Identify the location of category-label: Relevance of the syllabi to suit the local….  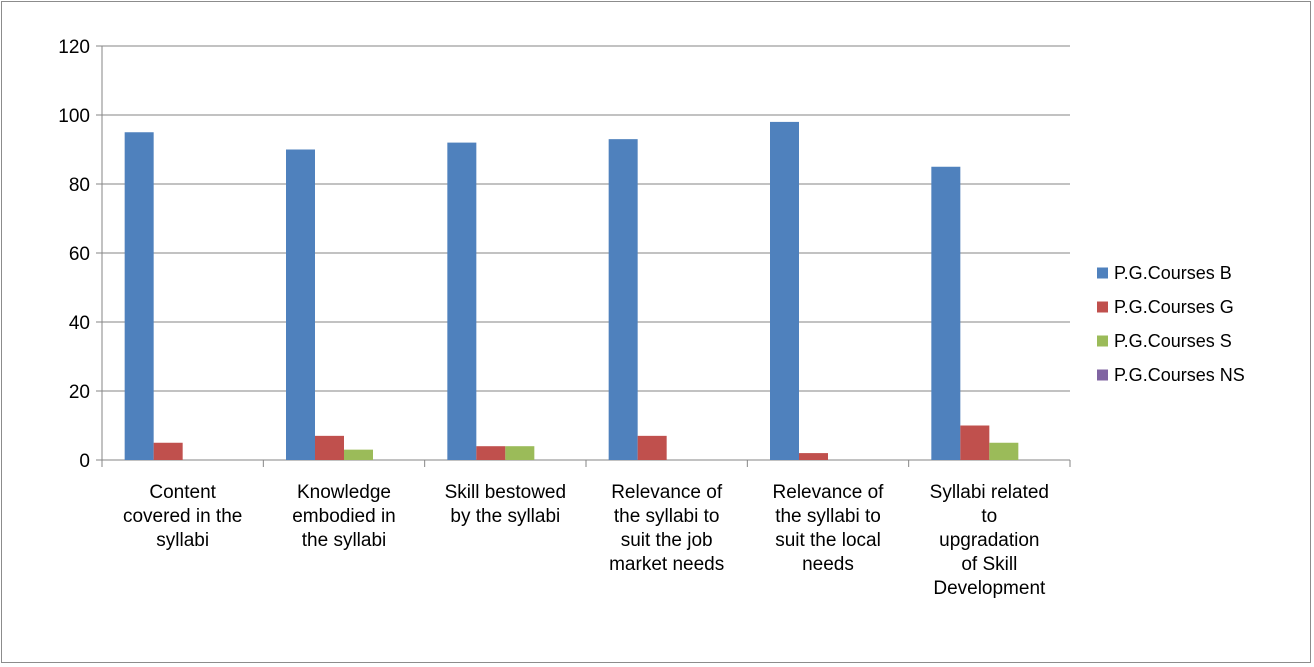
(829, 528).